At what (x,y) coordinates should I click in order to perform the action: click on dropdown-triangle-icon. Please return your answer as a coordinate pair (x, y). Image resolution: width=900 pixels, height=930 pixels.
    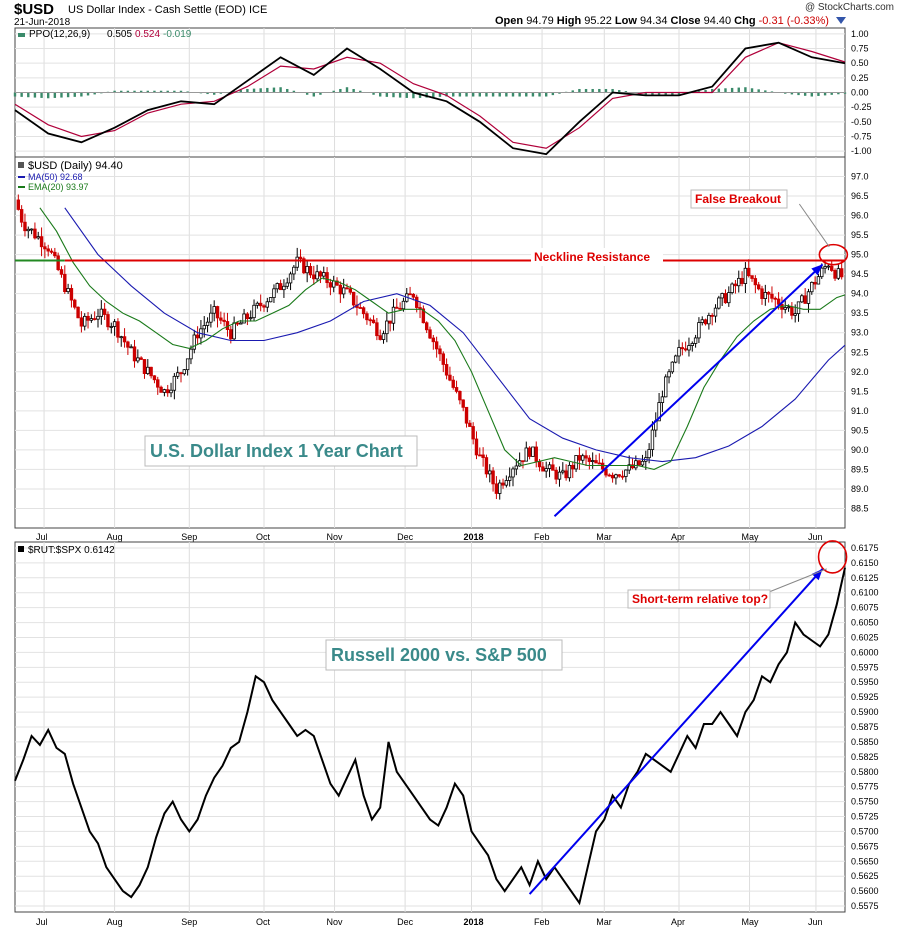
    Looking at the image, I should click on (841, 20).